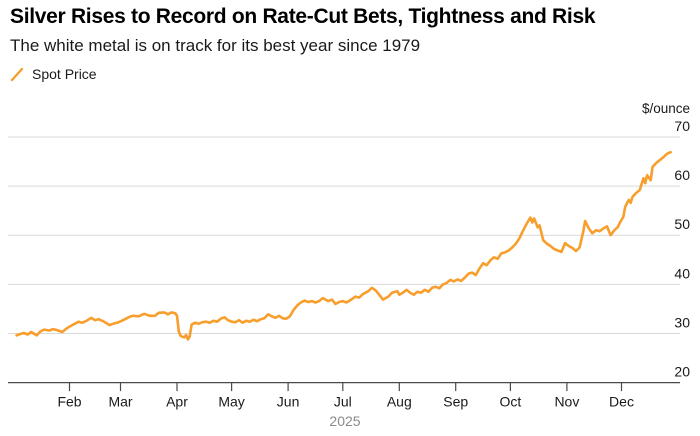 The height and width of the screenshot is (436, 700). What do you see at coordinates (343, 402) in the screenshot?
I see `x-axis-label: Jul` at bounding box center [343, 402].